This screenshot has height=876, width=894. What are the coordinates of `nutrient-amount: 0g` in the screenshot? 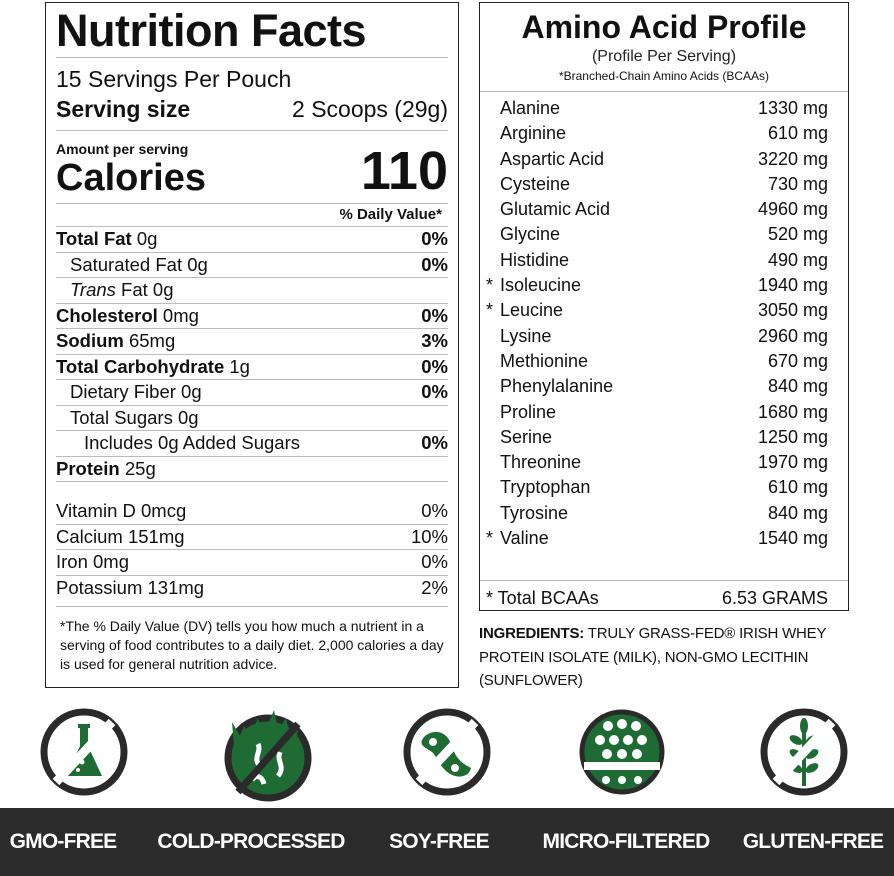 It's located at (144, 238).